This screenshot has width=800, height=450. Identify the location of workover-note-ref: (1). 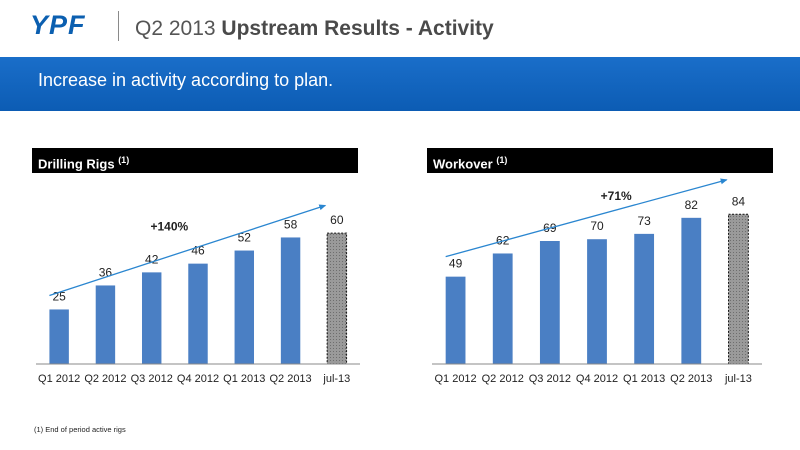
(502, 160).